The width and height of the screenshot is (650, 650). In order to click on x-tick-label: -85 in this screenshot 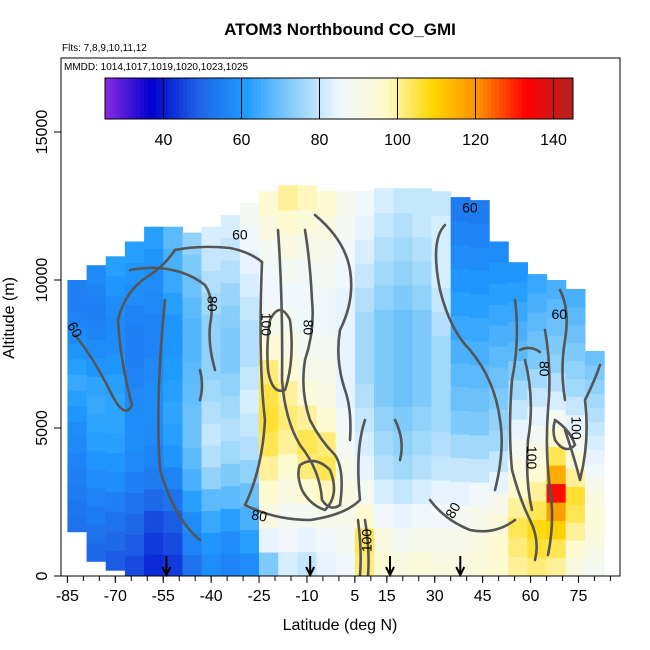, I will do `click(67, 596)`.